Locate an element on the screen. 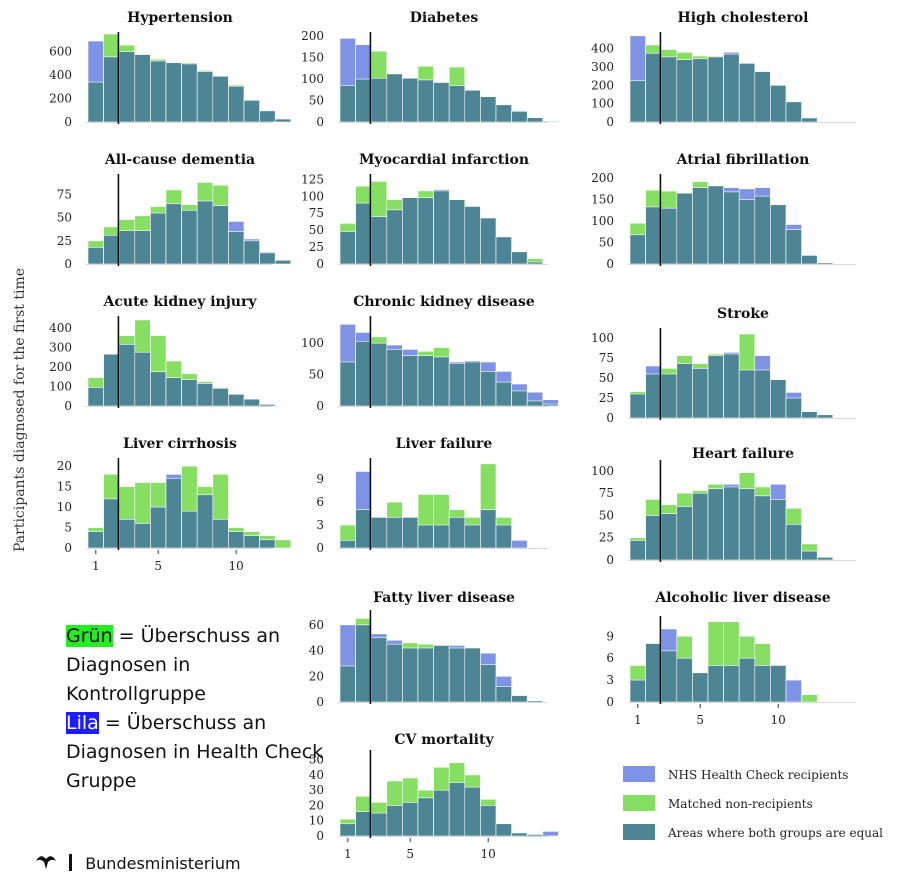 The height and width of the screenshot is (878, 899). y-tick-label: 3 is located at coordinates (610, 680).